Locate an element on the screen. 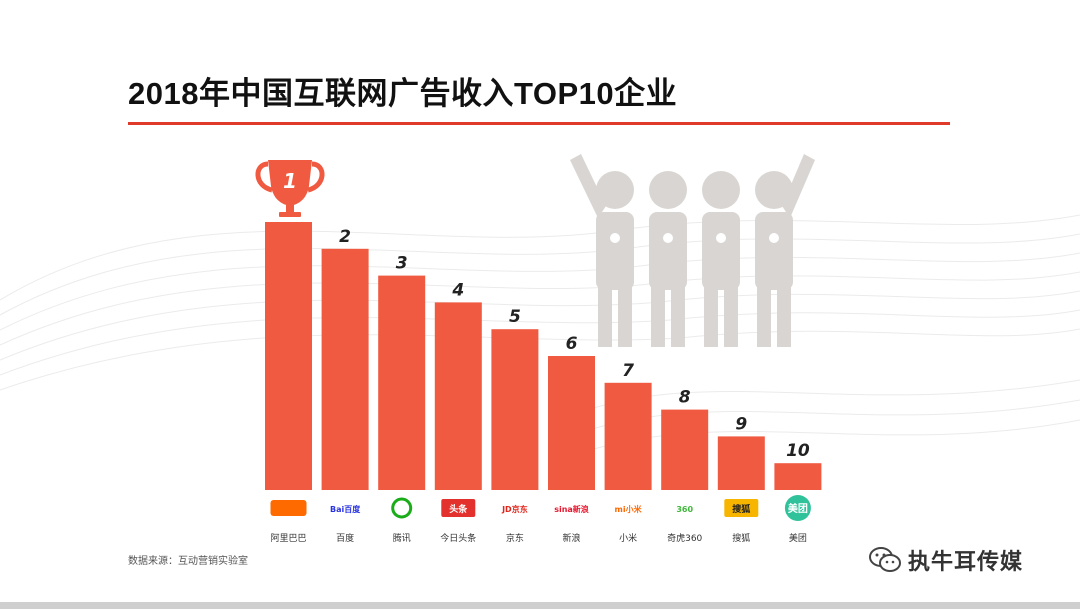  company-logo-text: sina新浪 is located at coordinates (571, 509).